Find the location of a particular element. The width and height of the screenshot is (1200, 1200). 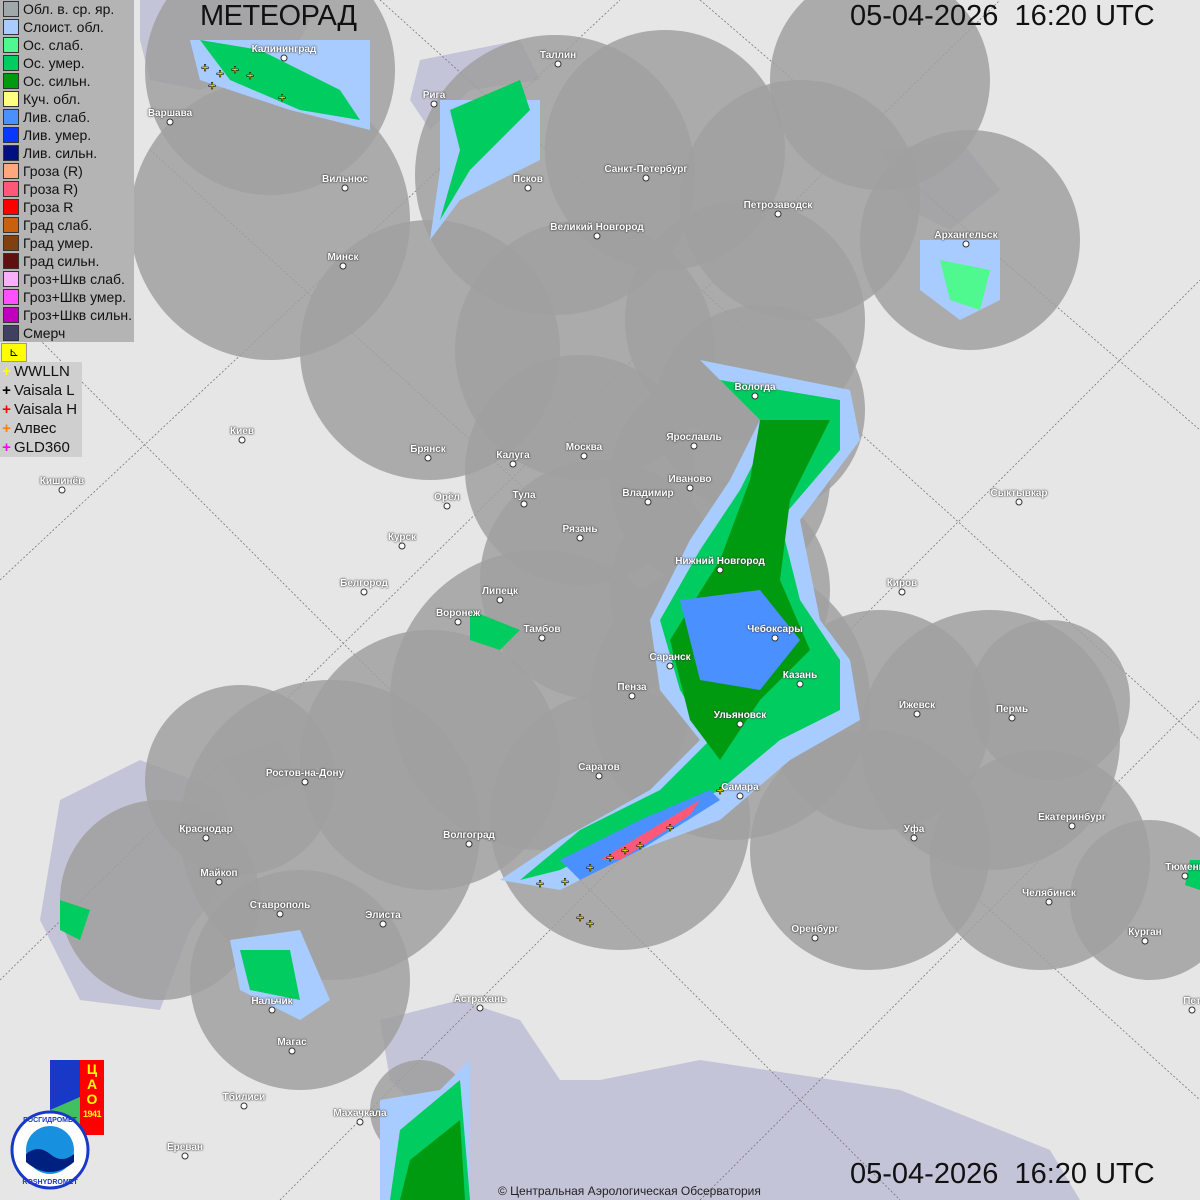

city-label: Рязань is located at coordinates (580, 529).